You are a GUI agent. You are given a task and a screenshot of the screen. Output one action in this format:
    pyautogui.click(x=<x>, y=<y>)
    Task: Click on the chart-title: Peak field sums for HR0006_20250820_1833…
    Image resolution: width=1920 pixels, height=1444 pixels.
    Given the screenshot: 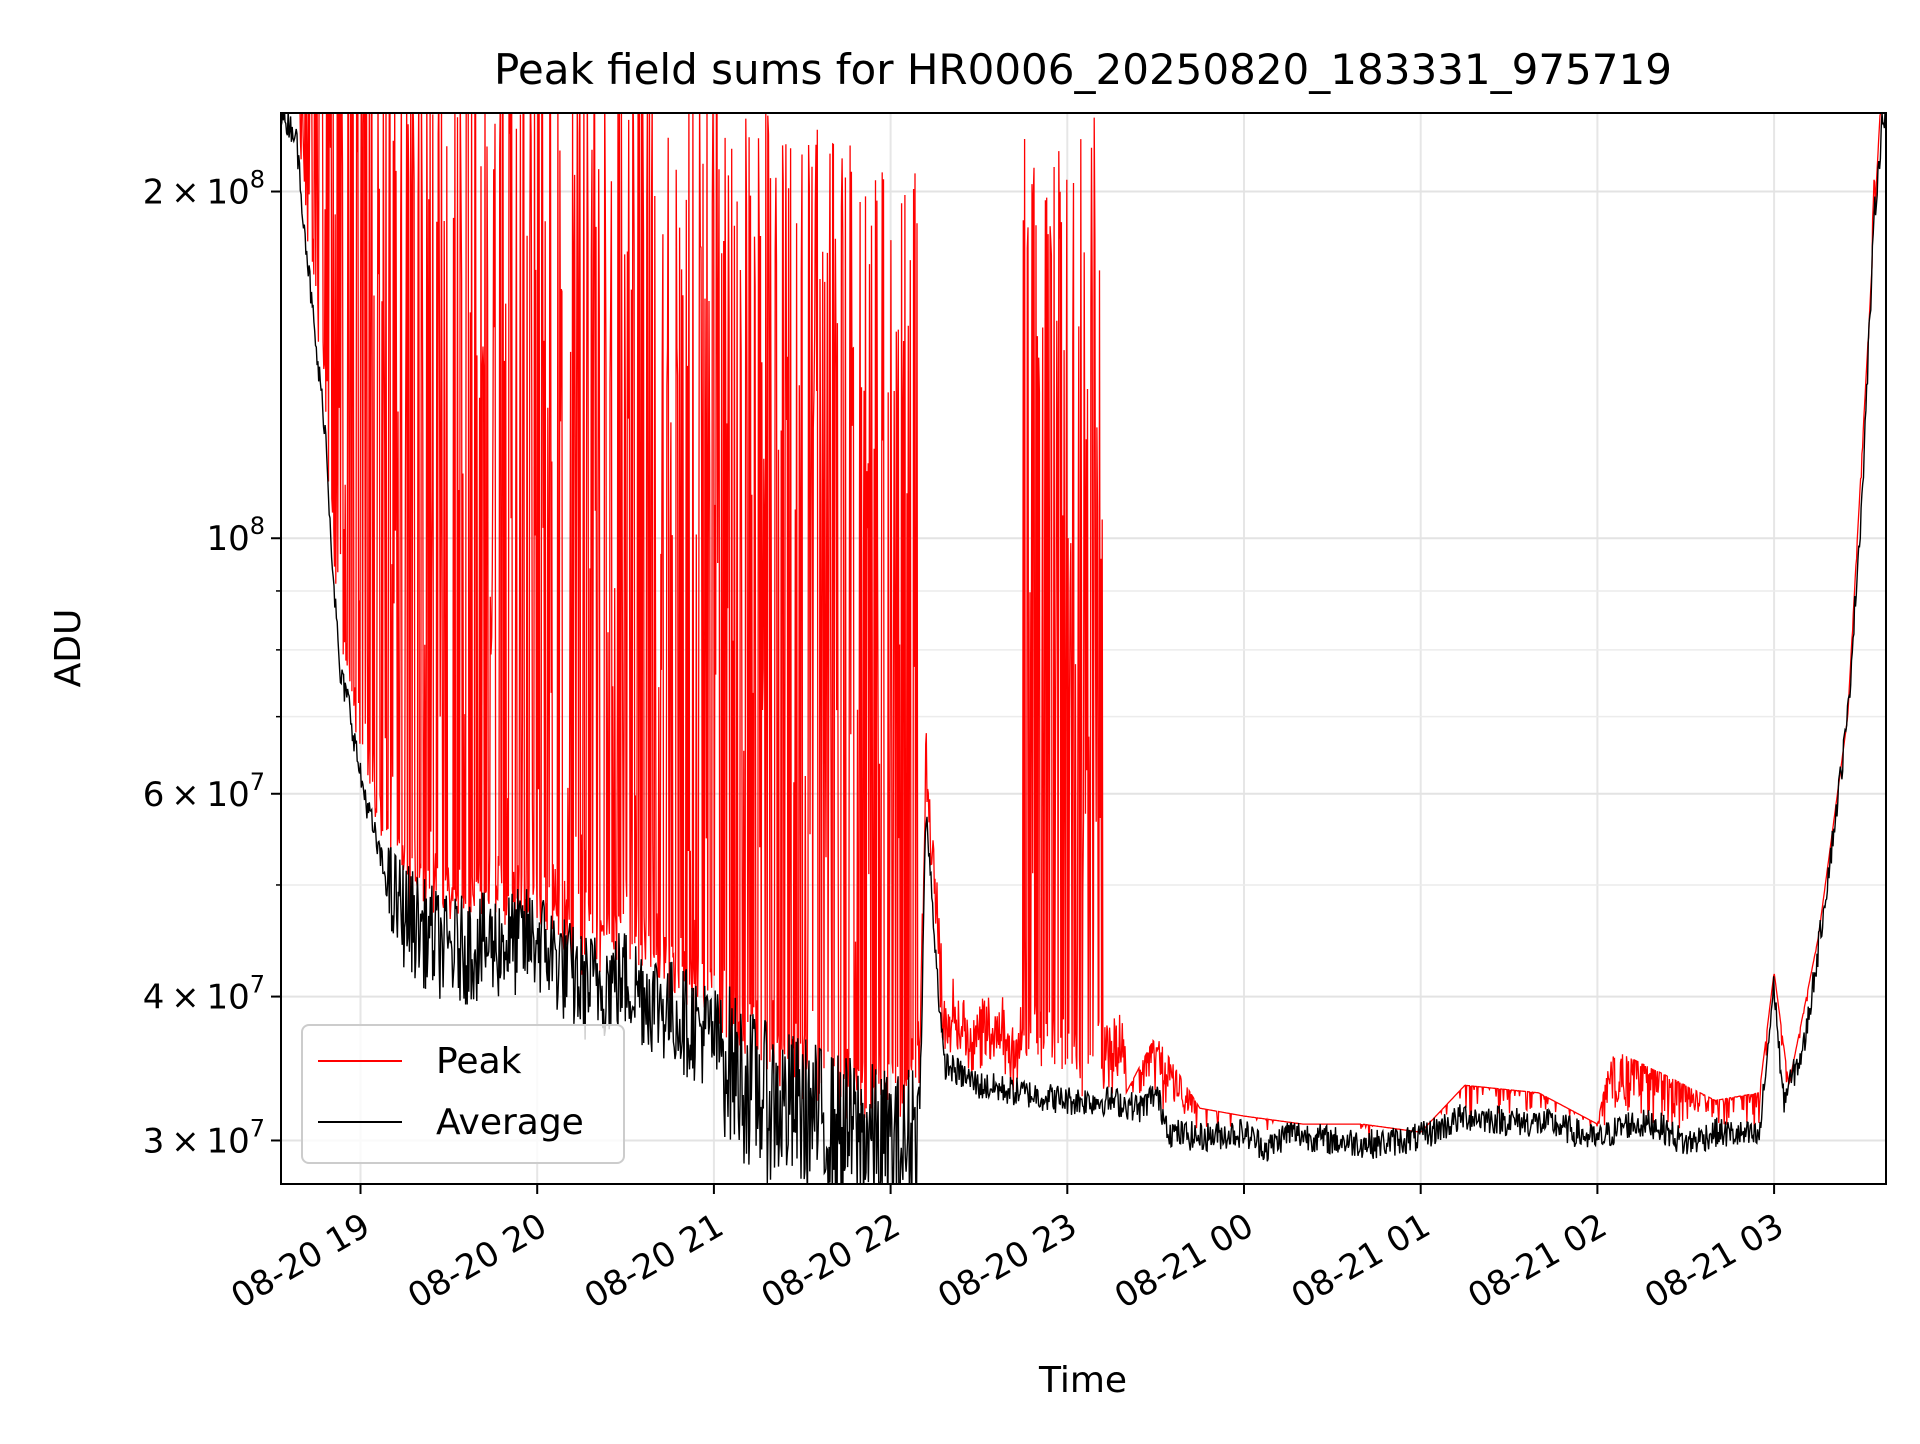 What is the action you would take?
    pyautogui.click(x=1083, y=69)
    